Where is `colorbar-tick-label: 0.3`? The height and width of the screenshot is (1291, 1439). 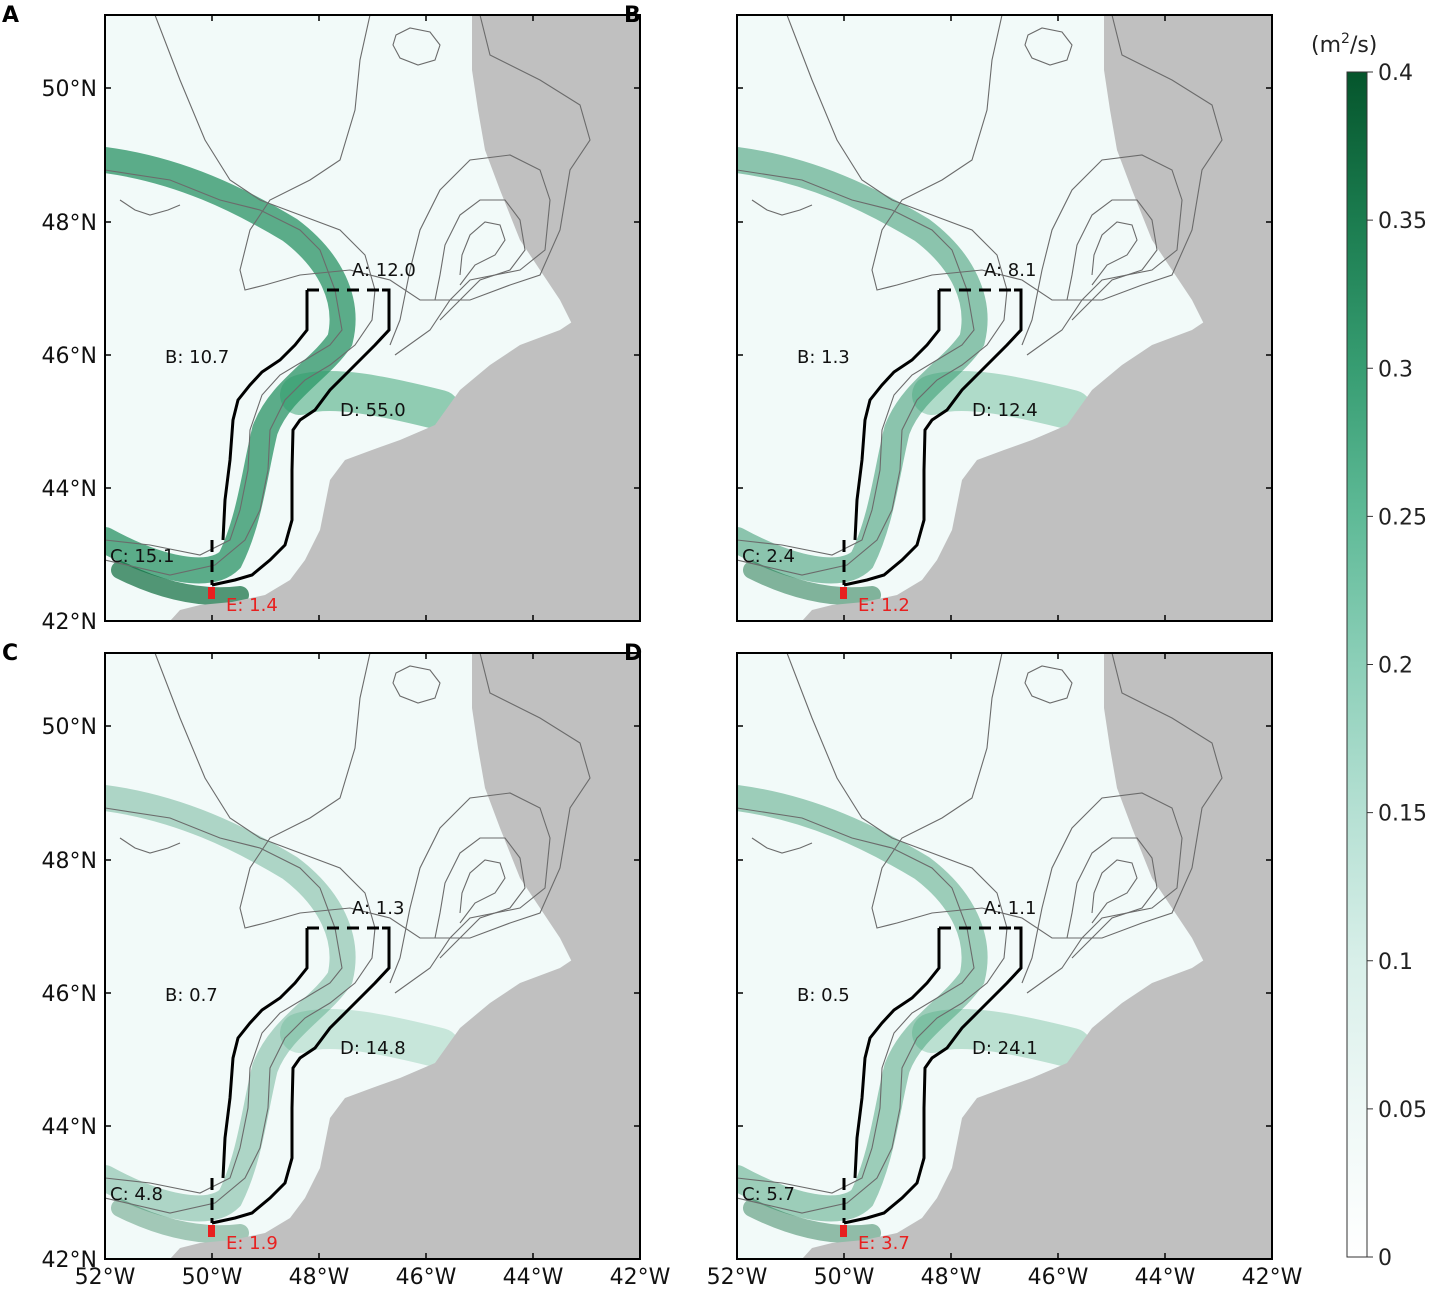 colorbar-tick-label: 0.3 is located at coordinates (1395, 369).